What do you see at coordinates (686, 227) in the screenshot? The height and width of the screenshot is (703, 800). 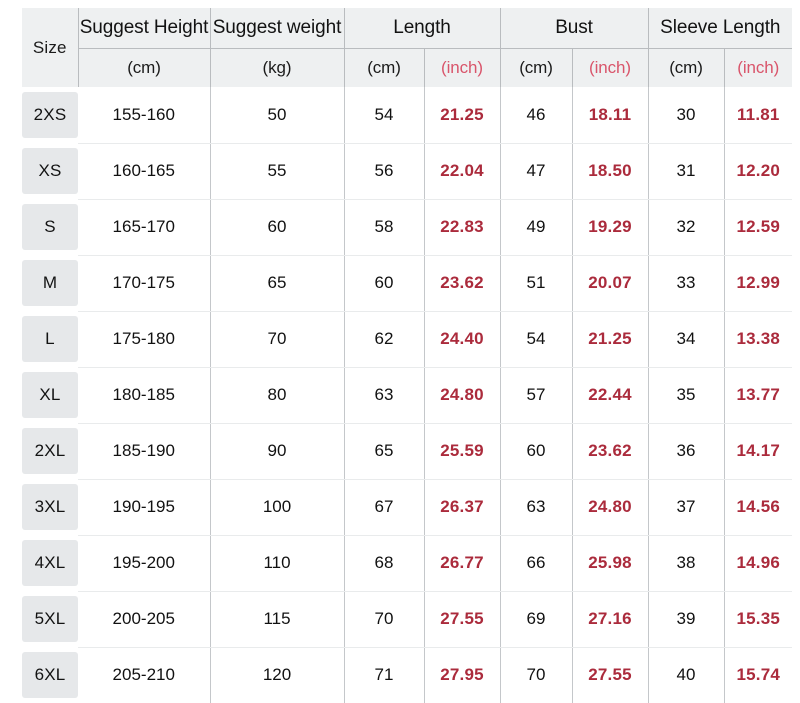 I see `cell-sleeve-cm: 32` at bounding box center [686, 227].